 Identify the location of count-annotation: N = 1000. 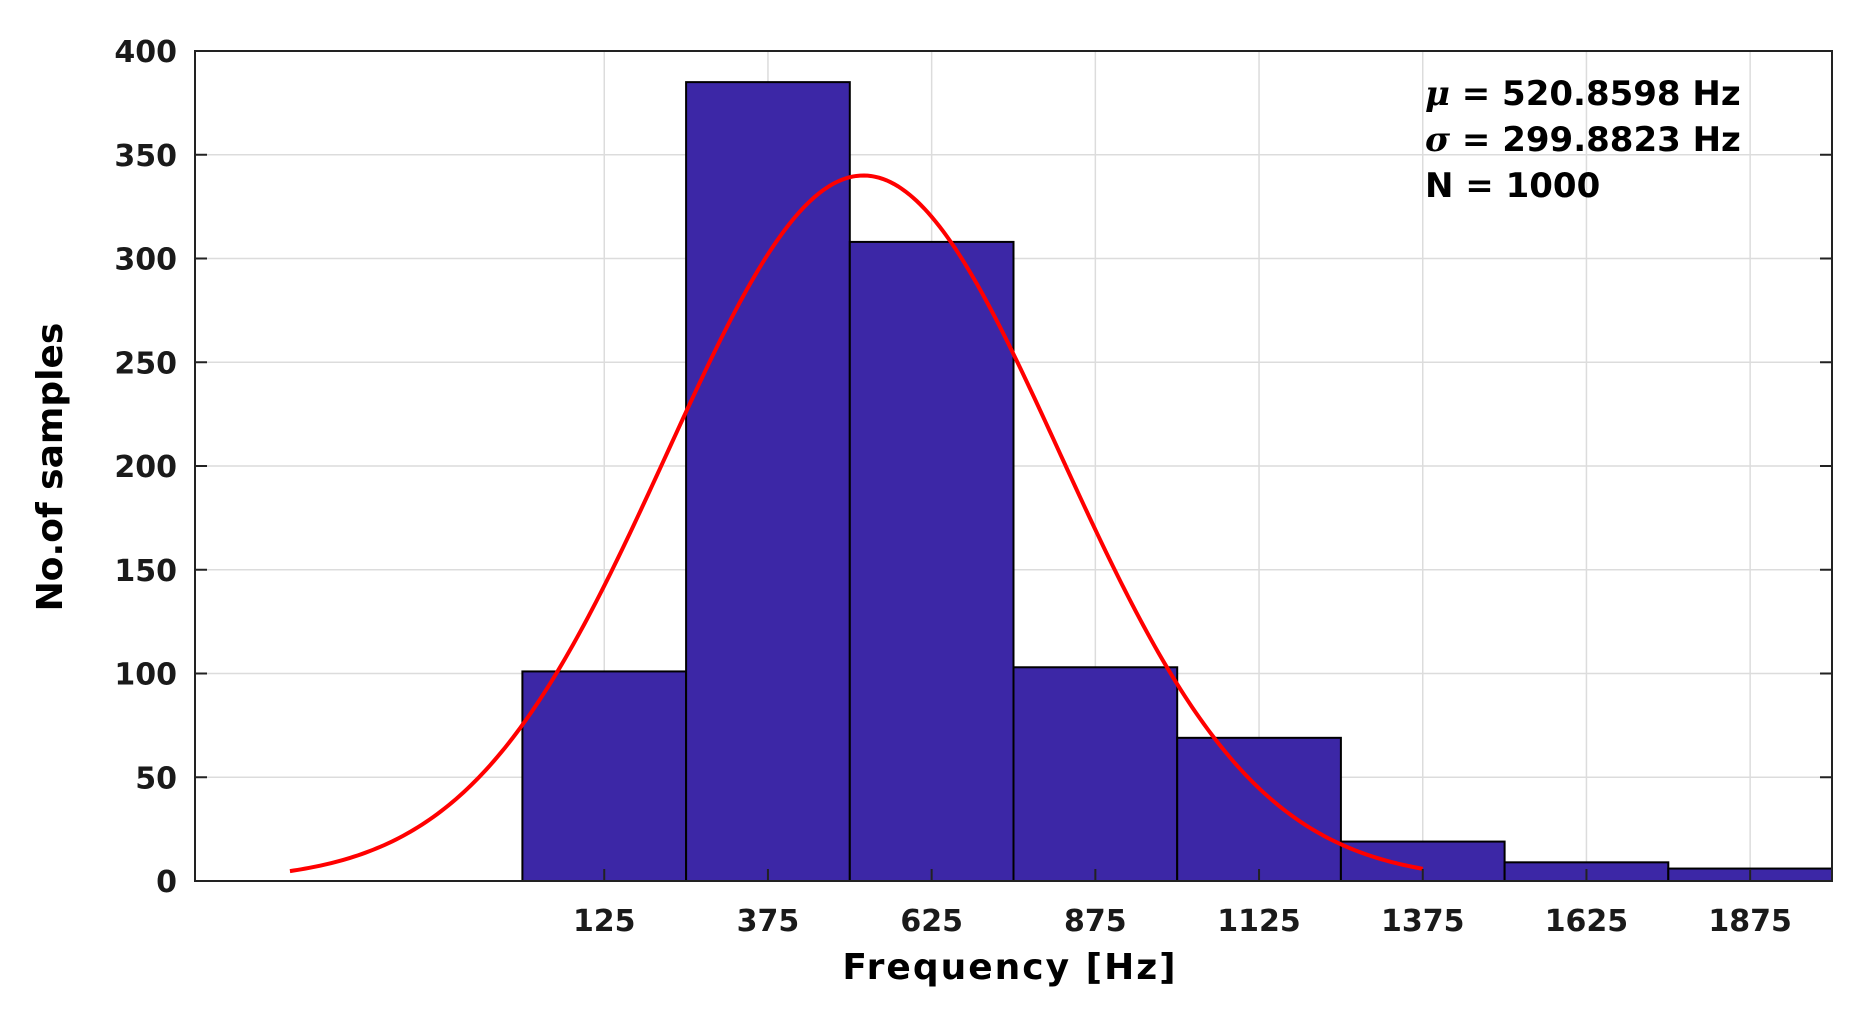
(1512, 186).